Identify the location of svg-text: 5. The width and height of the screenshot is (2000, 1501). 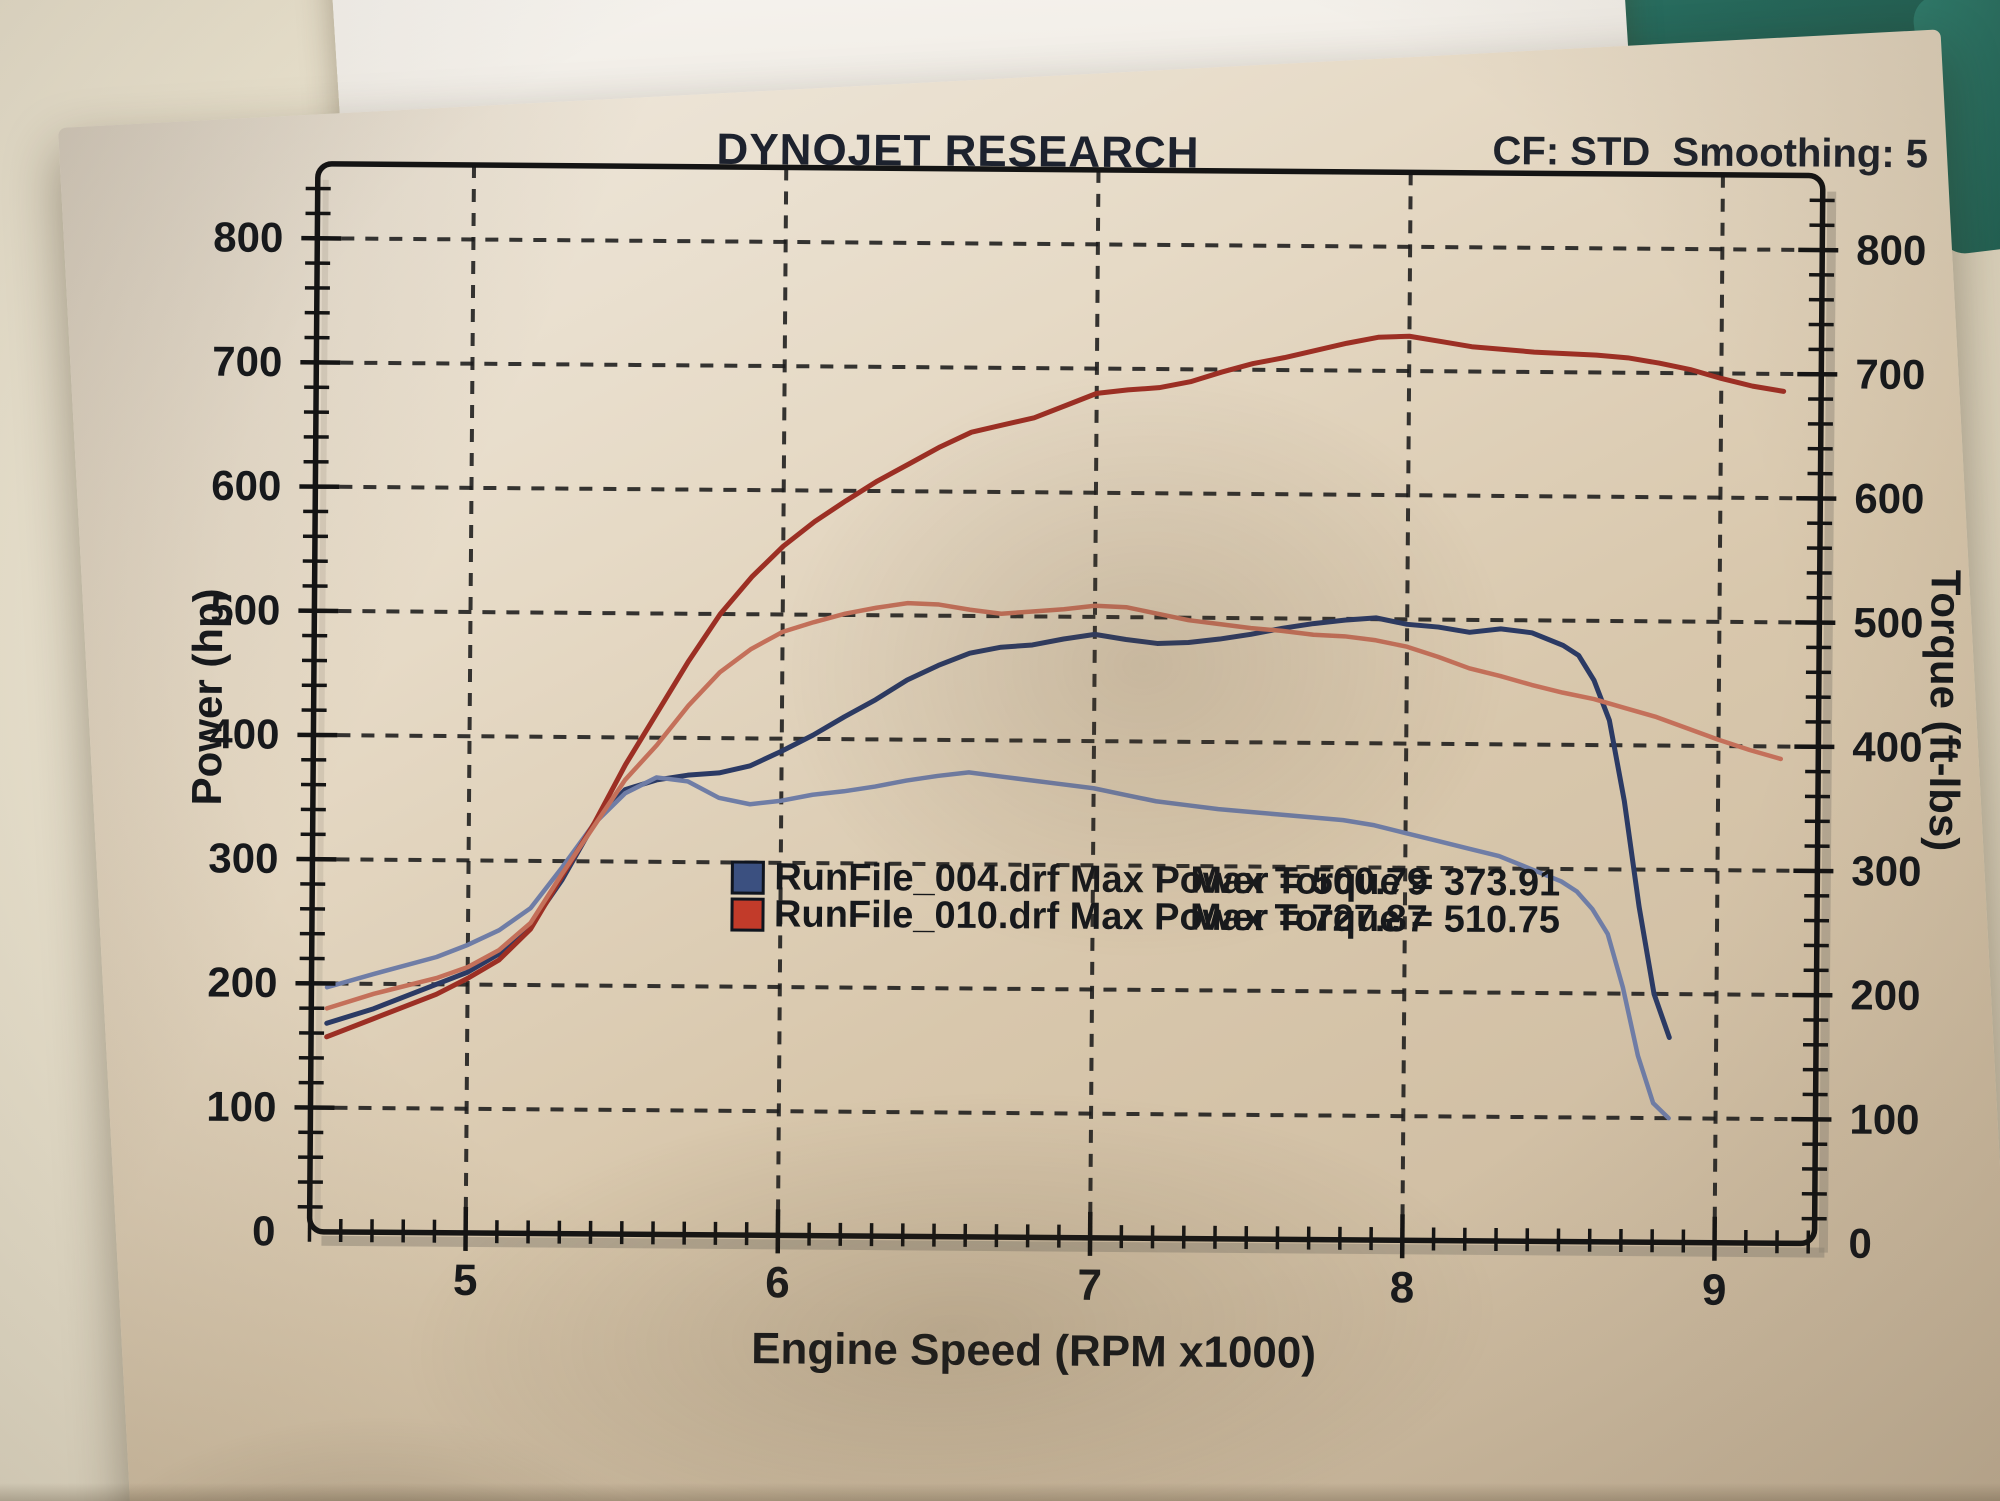
(465, 1280).